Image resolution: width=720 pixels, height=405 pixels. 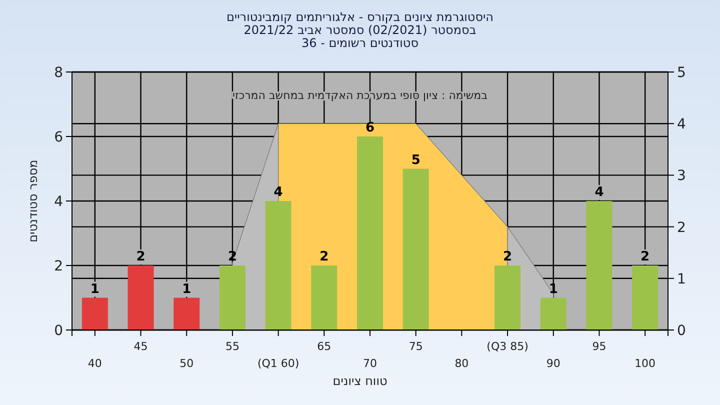 I want to click on y-tick-label: 2, so click(x=58, y=266).